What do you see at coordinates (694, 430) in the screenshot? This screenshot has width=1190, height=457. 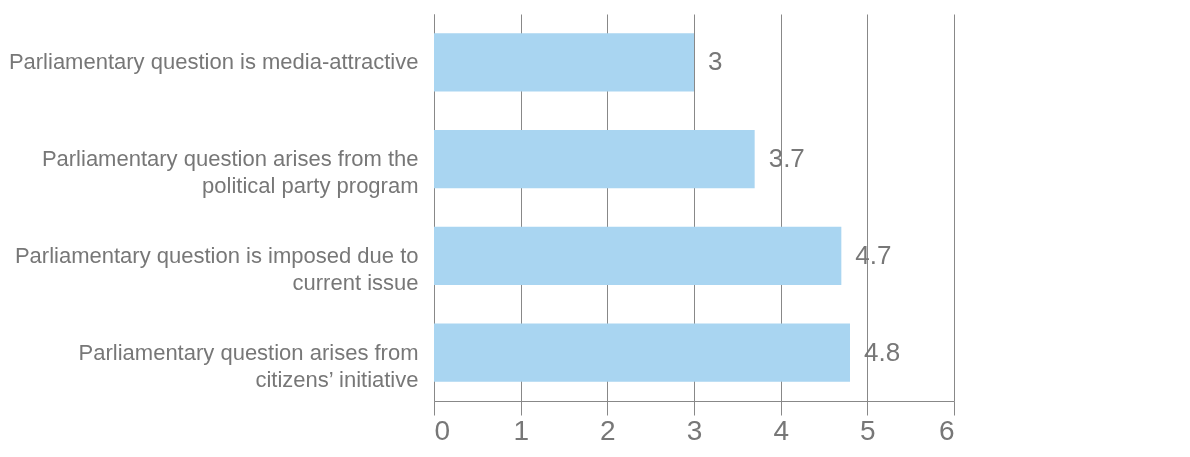 I see `x-tick-label: 3` at bounding box center [694, 430].